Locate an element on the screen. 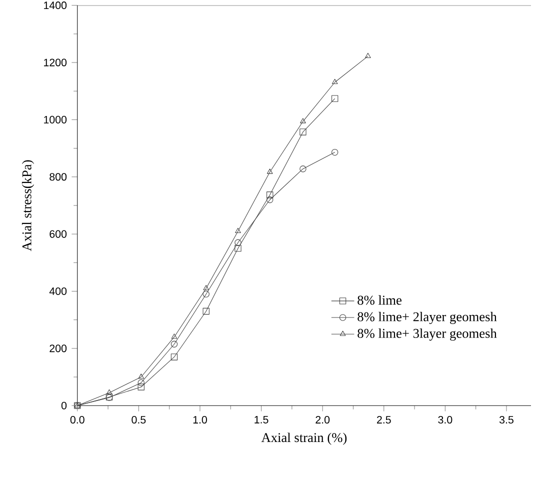  y-tick-label: 1200 is located at coordinates (55, 62).